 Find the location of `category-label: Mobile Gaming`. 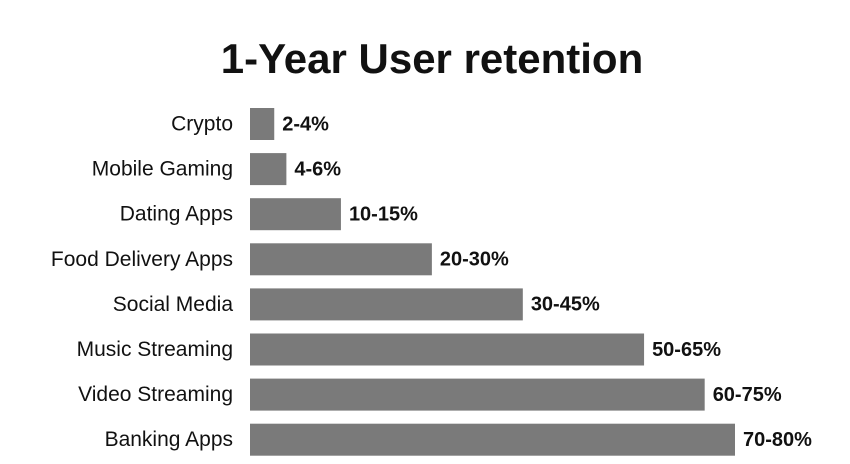

category-label: Mobile Gaming is located at coordinates (162, 169).